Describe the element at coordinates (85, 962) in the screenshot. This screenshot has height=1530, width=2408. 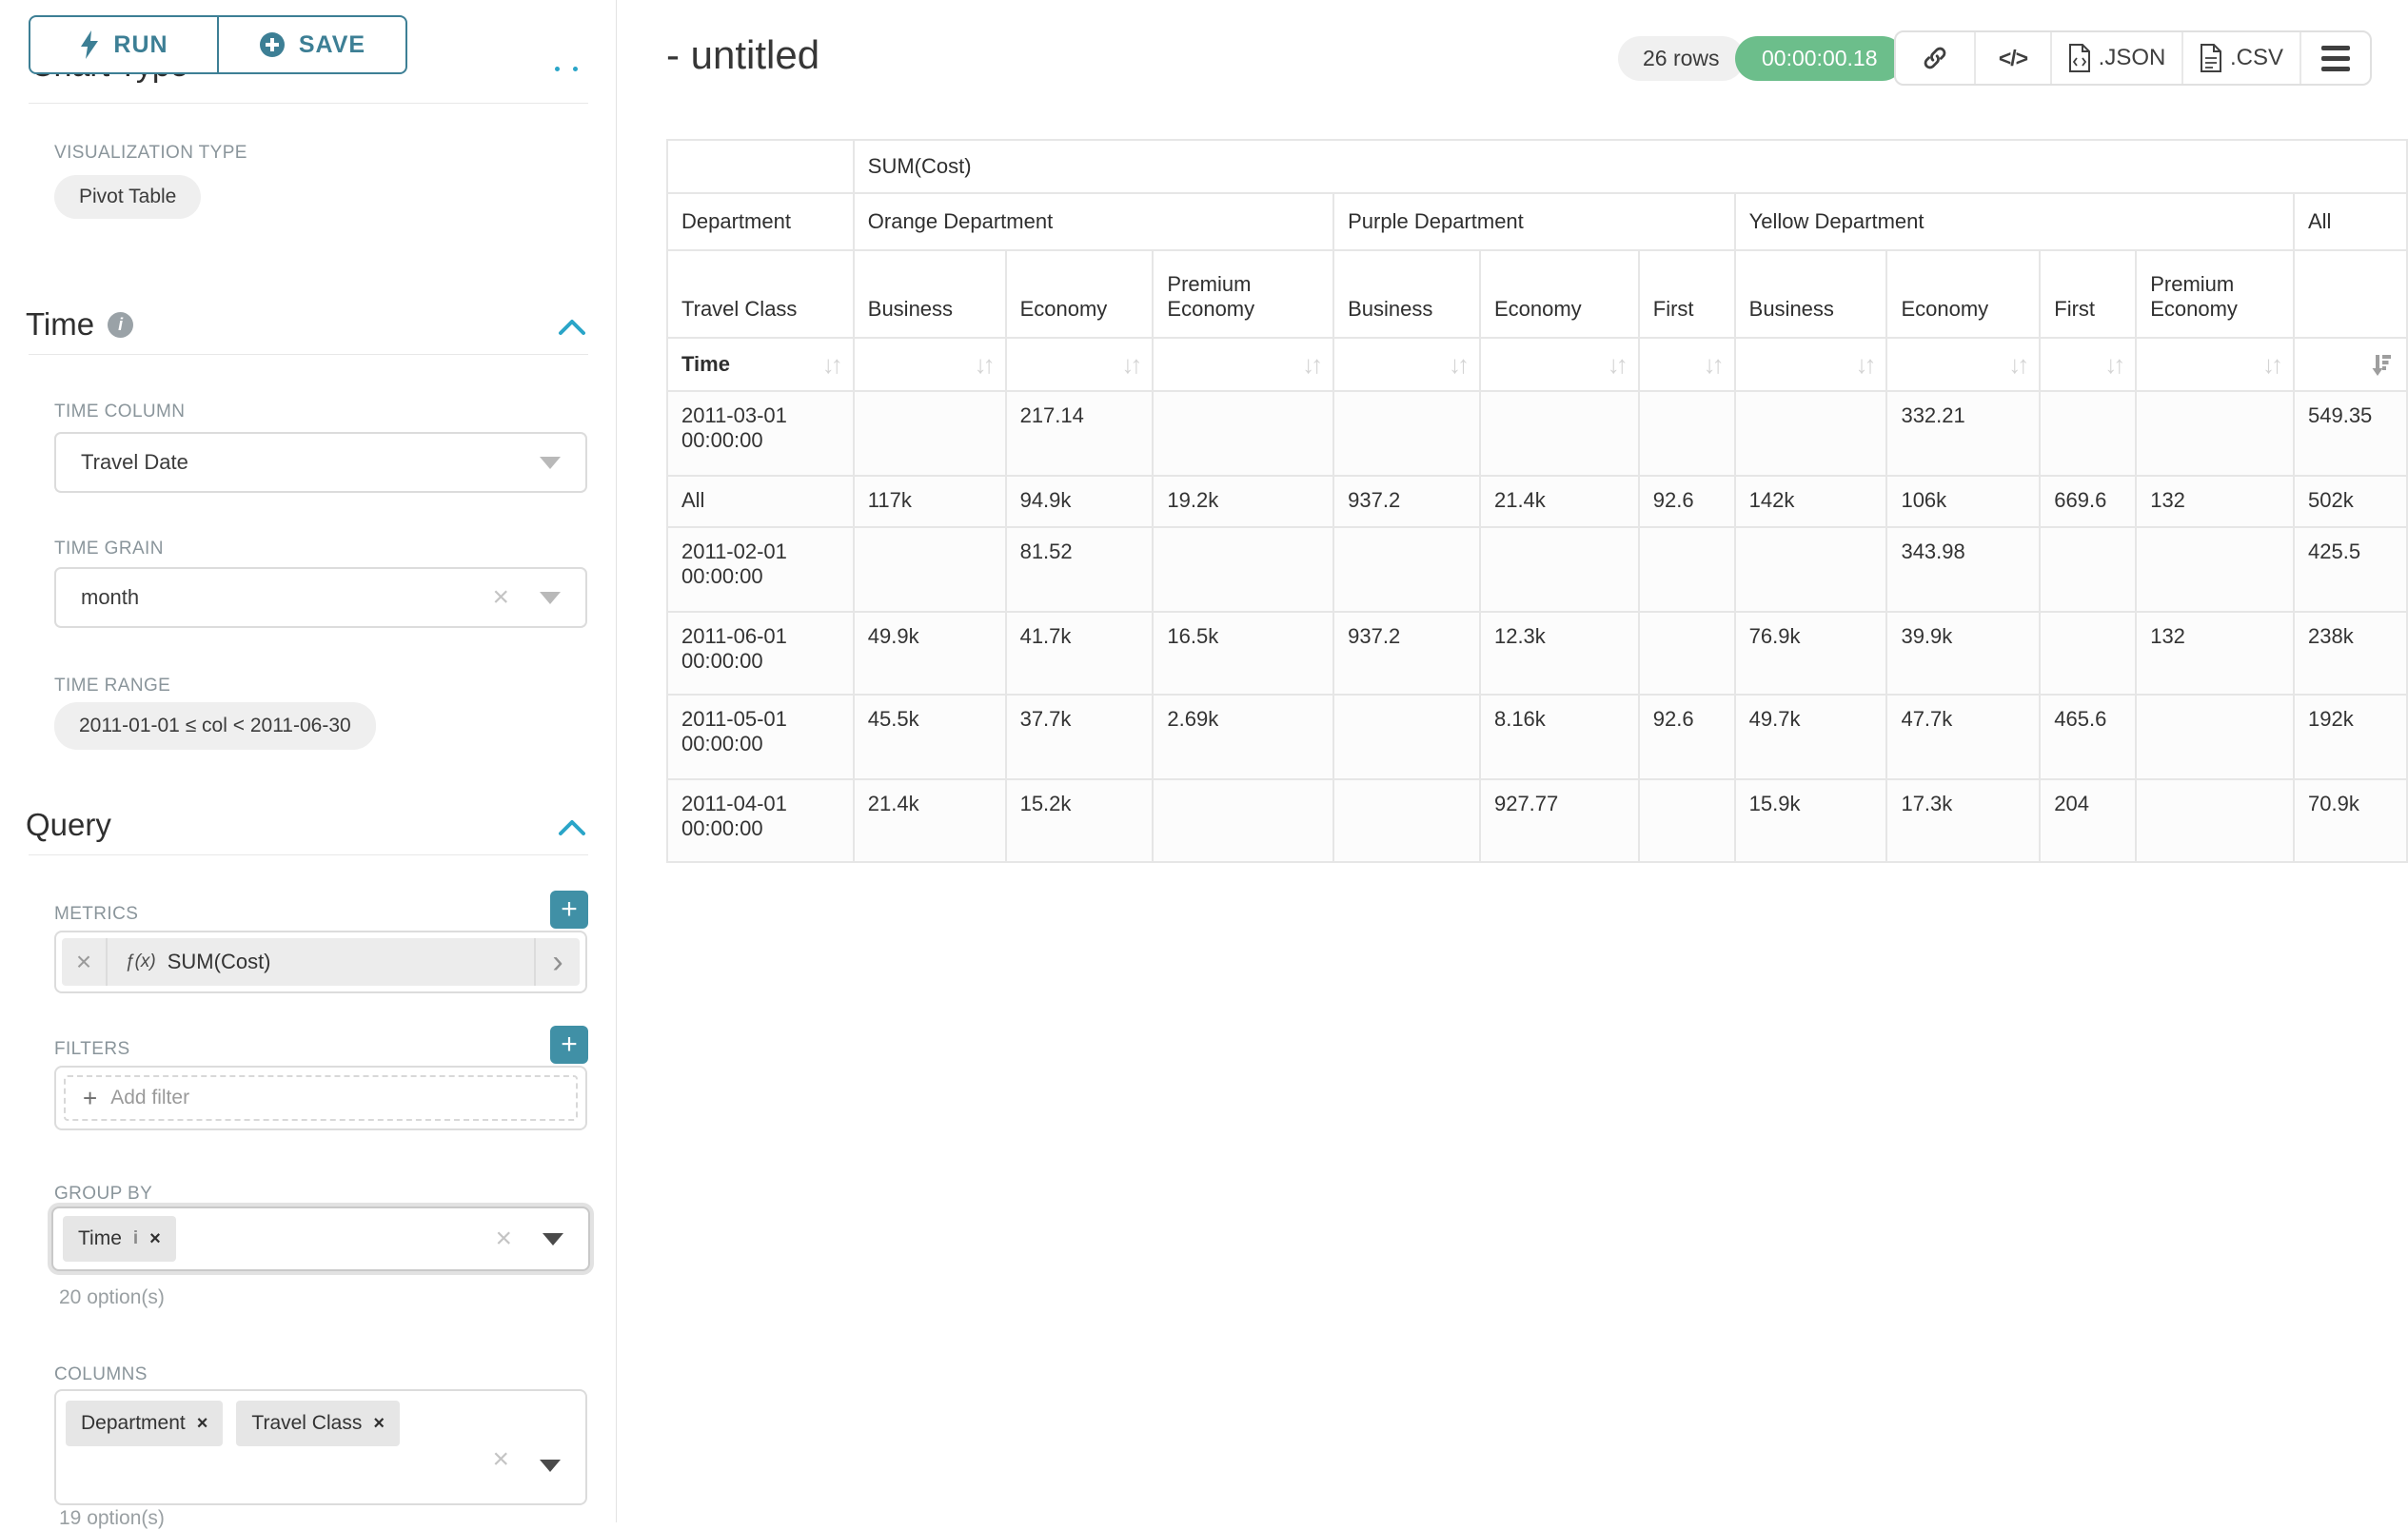
I see `remove-metric-icon: ×` at that location.